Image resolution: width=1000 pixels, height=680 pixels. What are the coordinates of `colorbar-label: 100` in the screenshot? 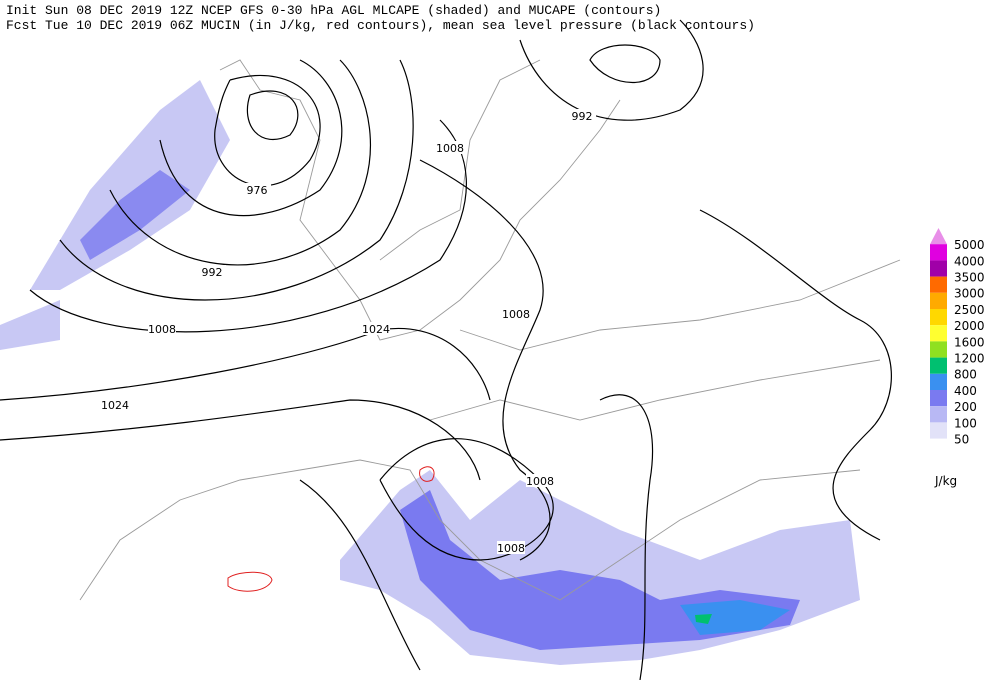 It's located at (965, 423).